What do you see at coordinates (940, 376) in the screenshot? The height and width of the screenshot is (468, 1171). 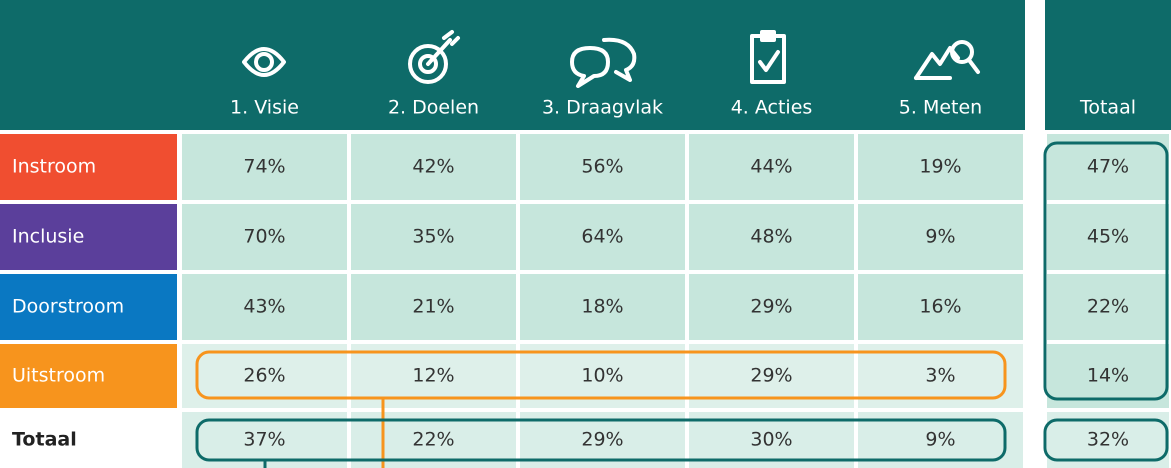 I see `cell-value: 3%` at bounding box center [940, 376].